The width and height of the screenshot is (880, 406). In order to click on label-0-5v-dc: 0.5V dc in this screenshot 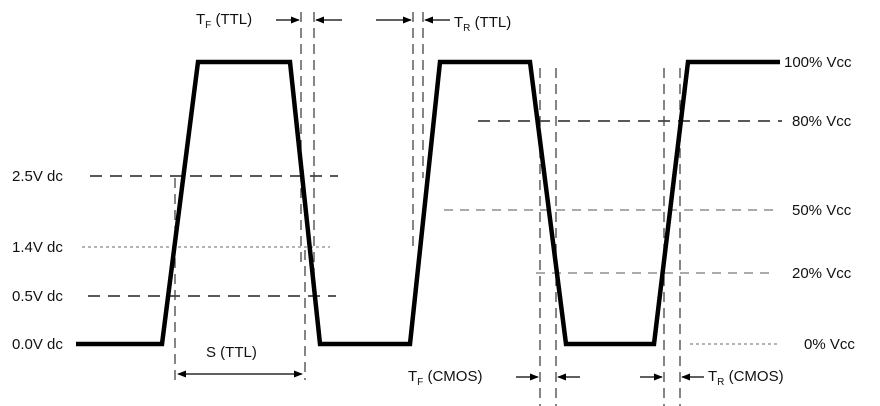, I will do `click(37, 296)`.